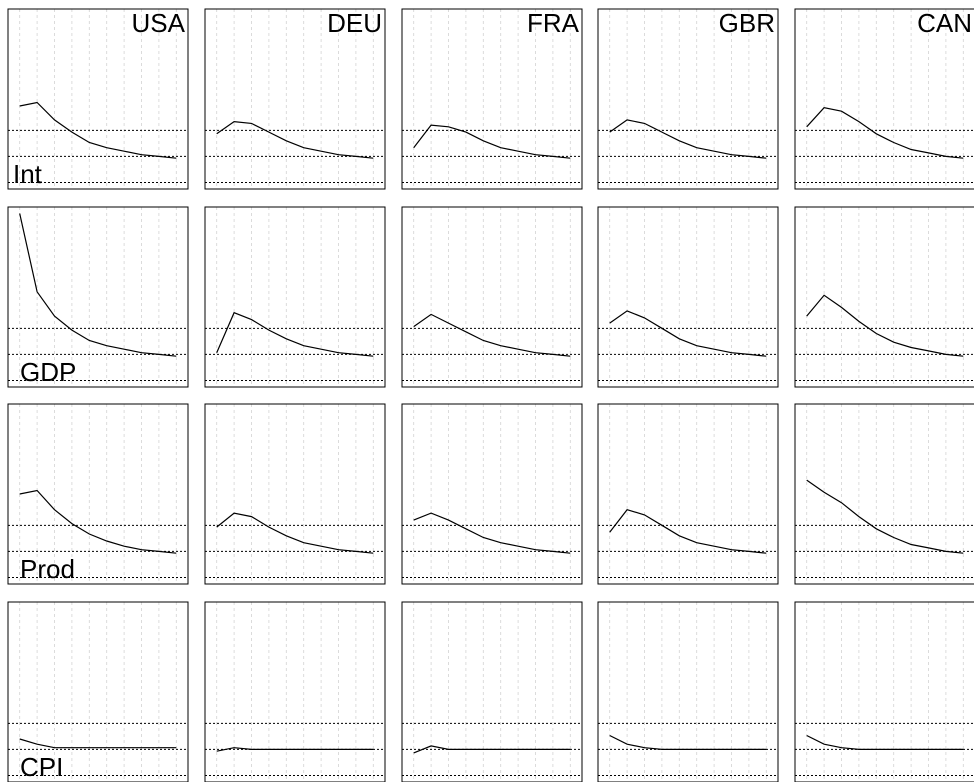 The image size is (974, 782). I want to click on column-label: DEU, so click(354, 23).